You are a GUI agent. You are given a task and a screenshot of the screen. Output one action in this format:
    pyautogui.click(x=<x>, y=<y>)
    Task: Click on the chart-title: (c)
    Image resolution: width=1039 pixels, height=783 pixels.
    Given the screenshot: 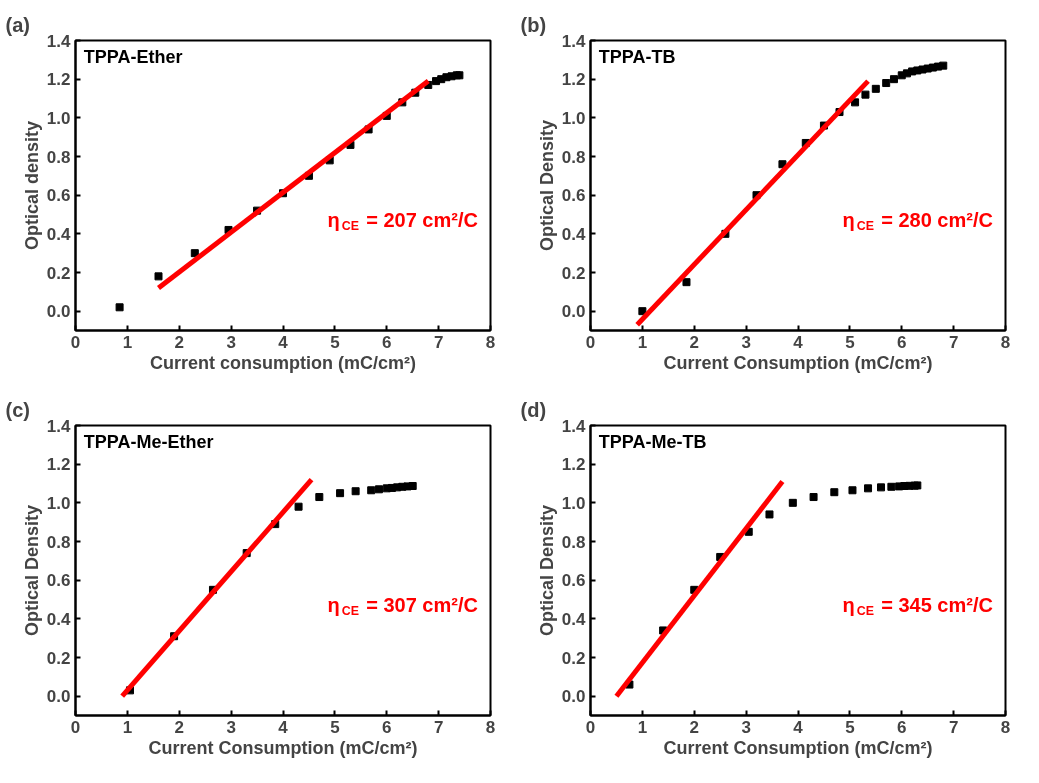 What is the action you would take?
    pyautogui.click(x=17, y=409)
    